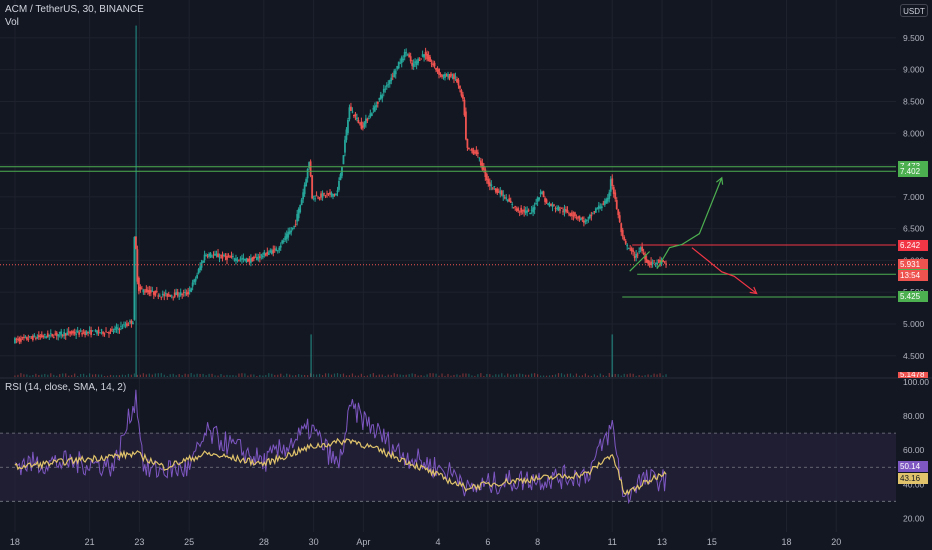 This screenshot has width=932, height=550. What do you see at coordinates (612, 355) in the screenshot?
I see `volume-spike` at bounding box center [612, 355].